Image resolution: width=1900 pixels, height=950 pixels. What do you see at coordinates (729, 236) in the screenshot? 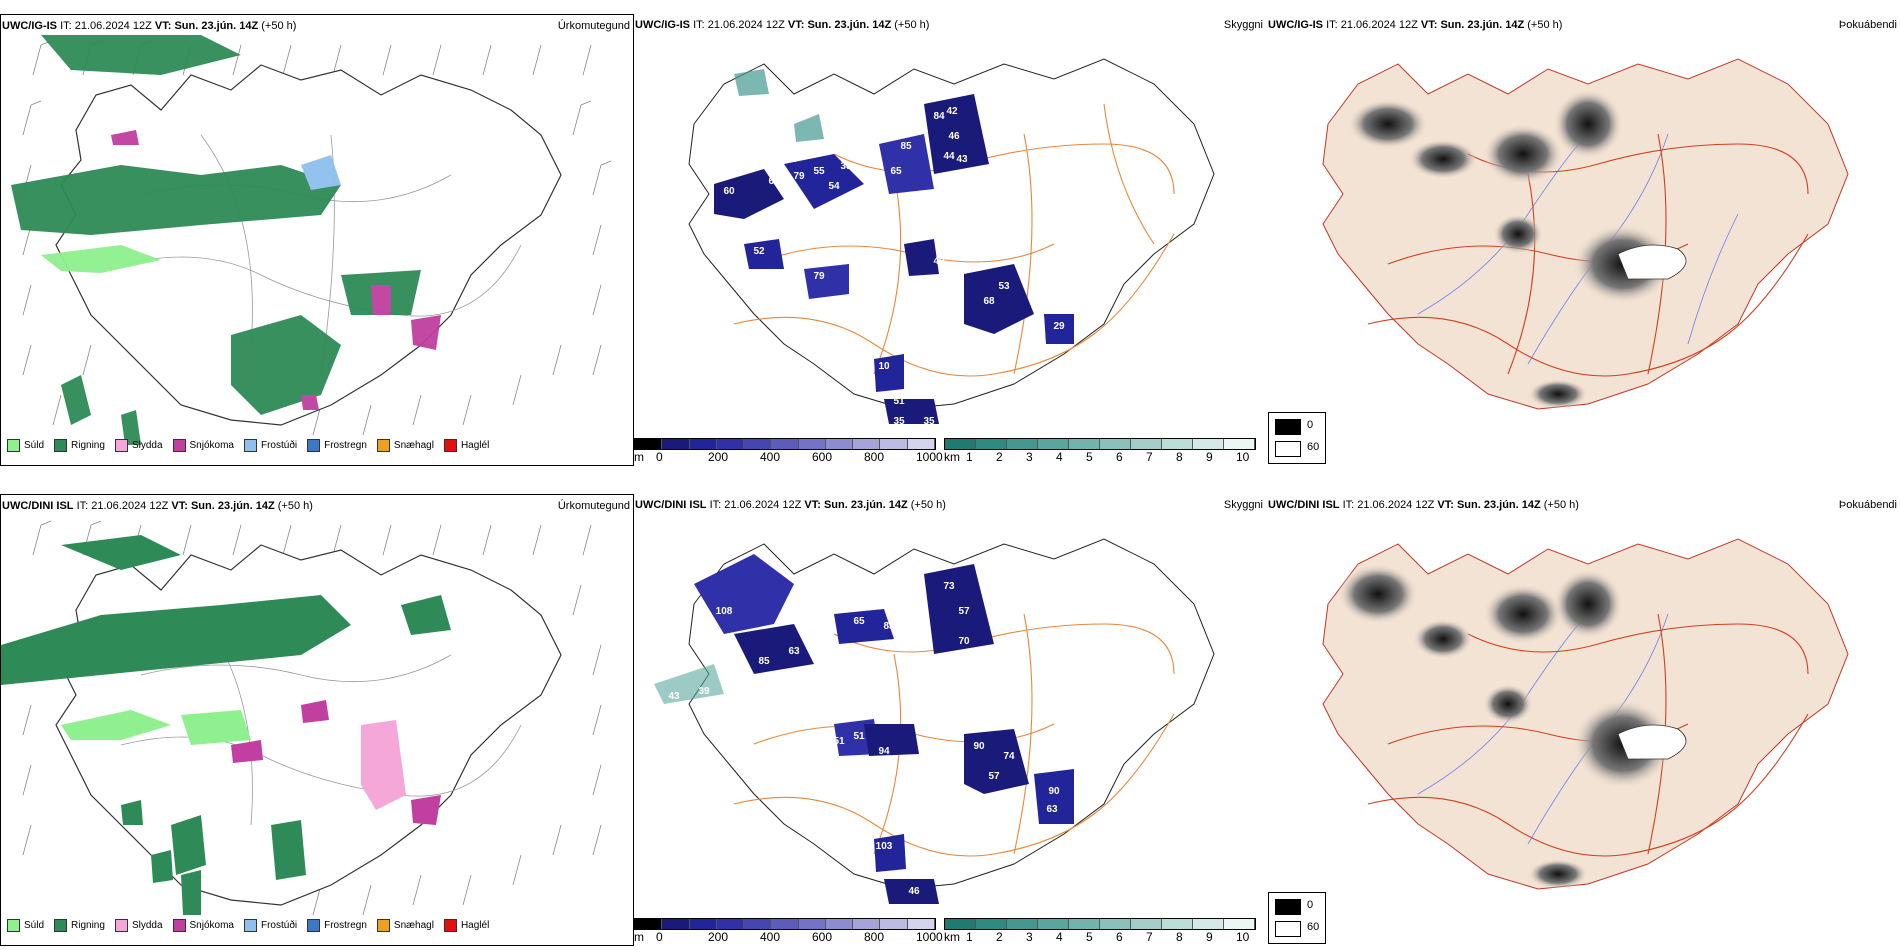
I see `cloud-base-label: 37` at bounding box center [729, 236].